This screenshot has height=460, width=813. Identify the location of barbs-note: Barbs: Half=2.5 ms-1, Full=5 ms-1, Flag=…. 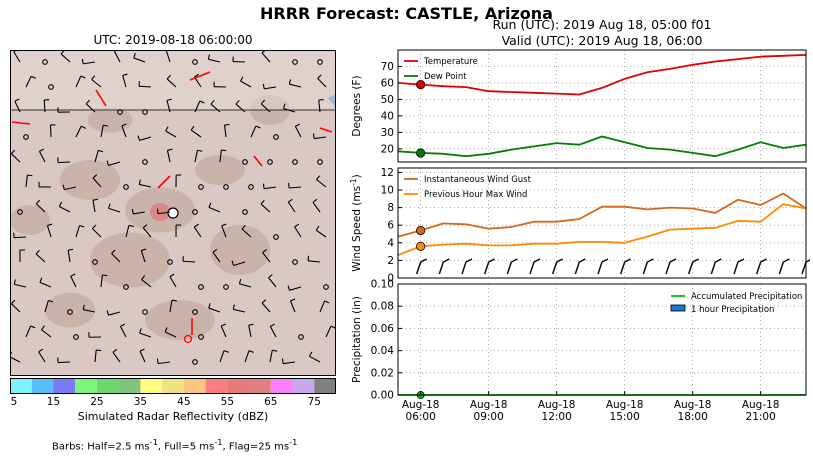
(174, 444).